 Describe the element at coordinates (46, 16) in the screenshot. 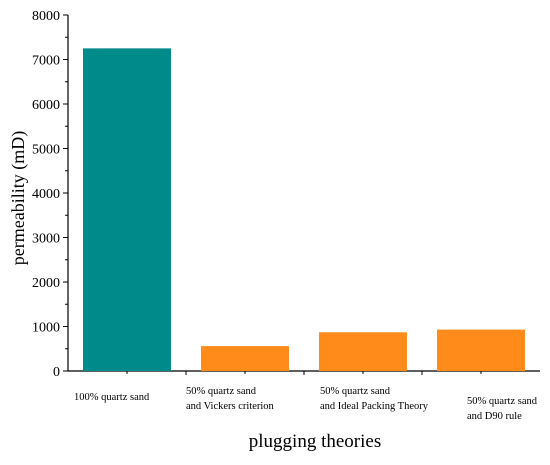

I see `y-tick-label: 8000` at that location.